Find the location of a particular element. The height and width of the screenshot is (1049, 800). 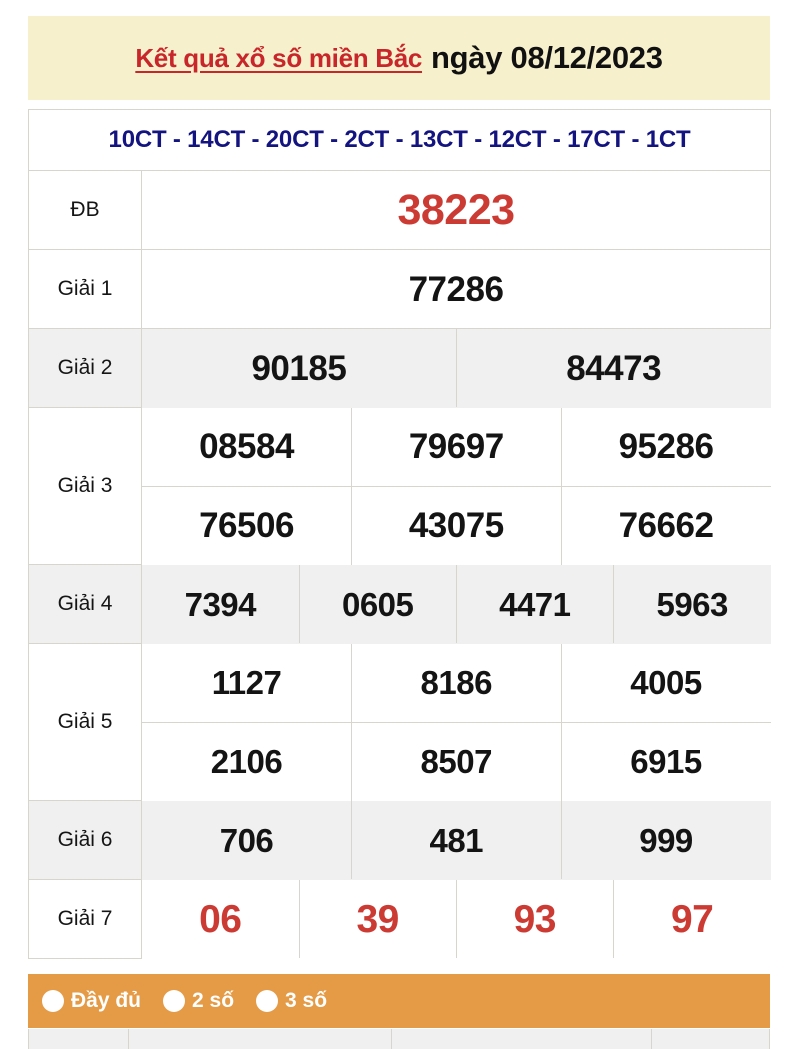

prize-values-g5: 1127 8186 4005 2106 8507 6915 is located at coordinates (456, 722).